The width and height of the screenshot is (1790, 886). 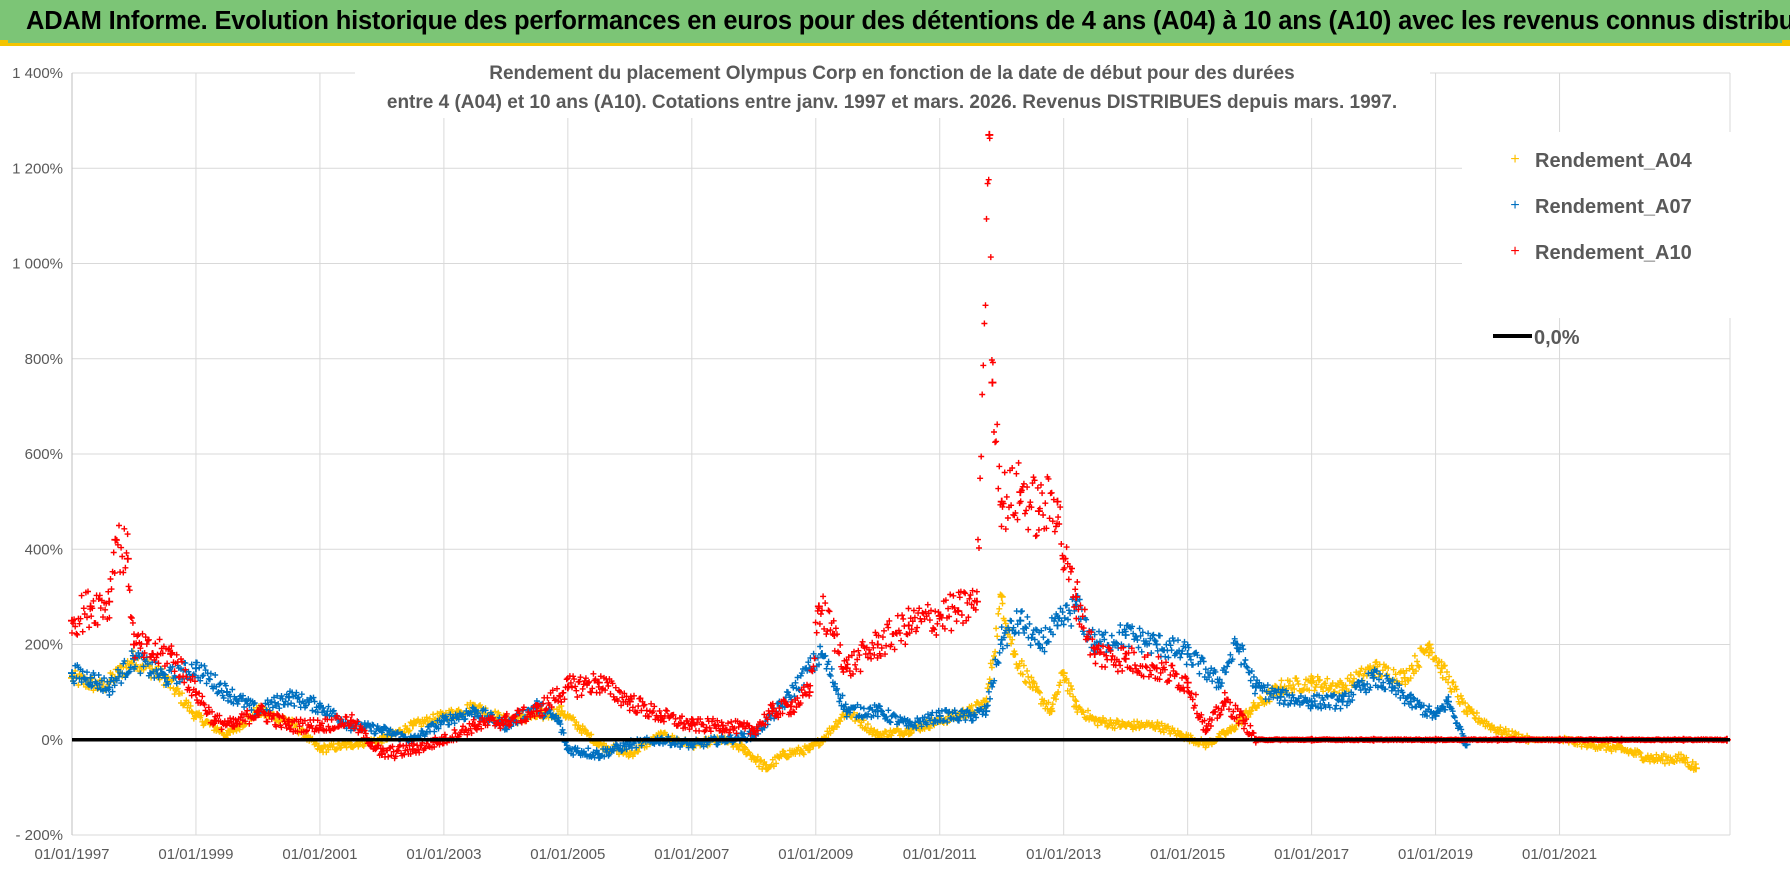 What do you see at coordinates (691, 854) in the screenshot?
I see `x-tick-label: 01/01/2007` at bounding box center [691, 854].